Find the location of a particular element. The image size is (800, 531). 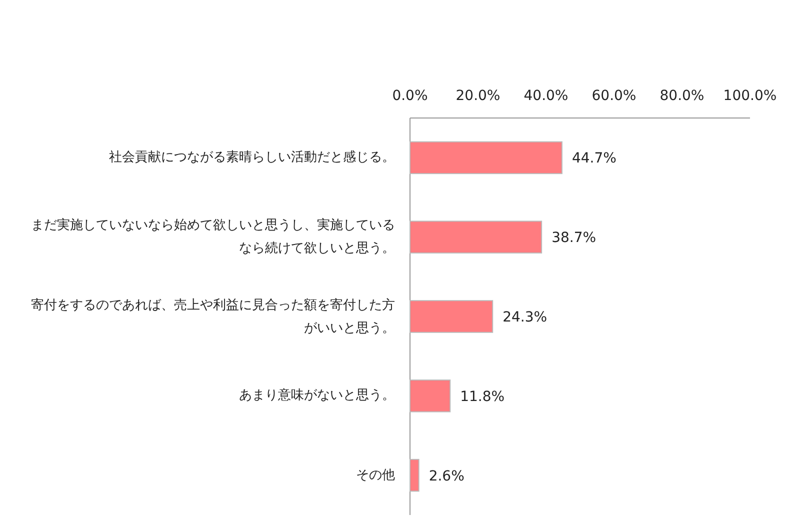

data-label: 2.6% is located at coordinates (446, 476).